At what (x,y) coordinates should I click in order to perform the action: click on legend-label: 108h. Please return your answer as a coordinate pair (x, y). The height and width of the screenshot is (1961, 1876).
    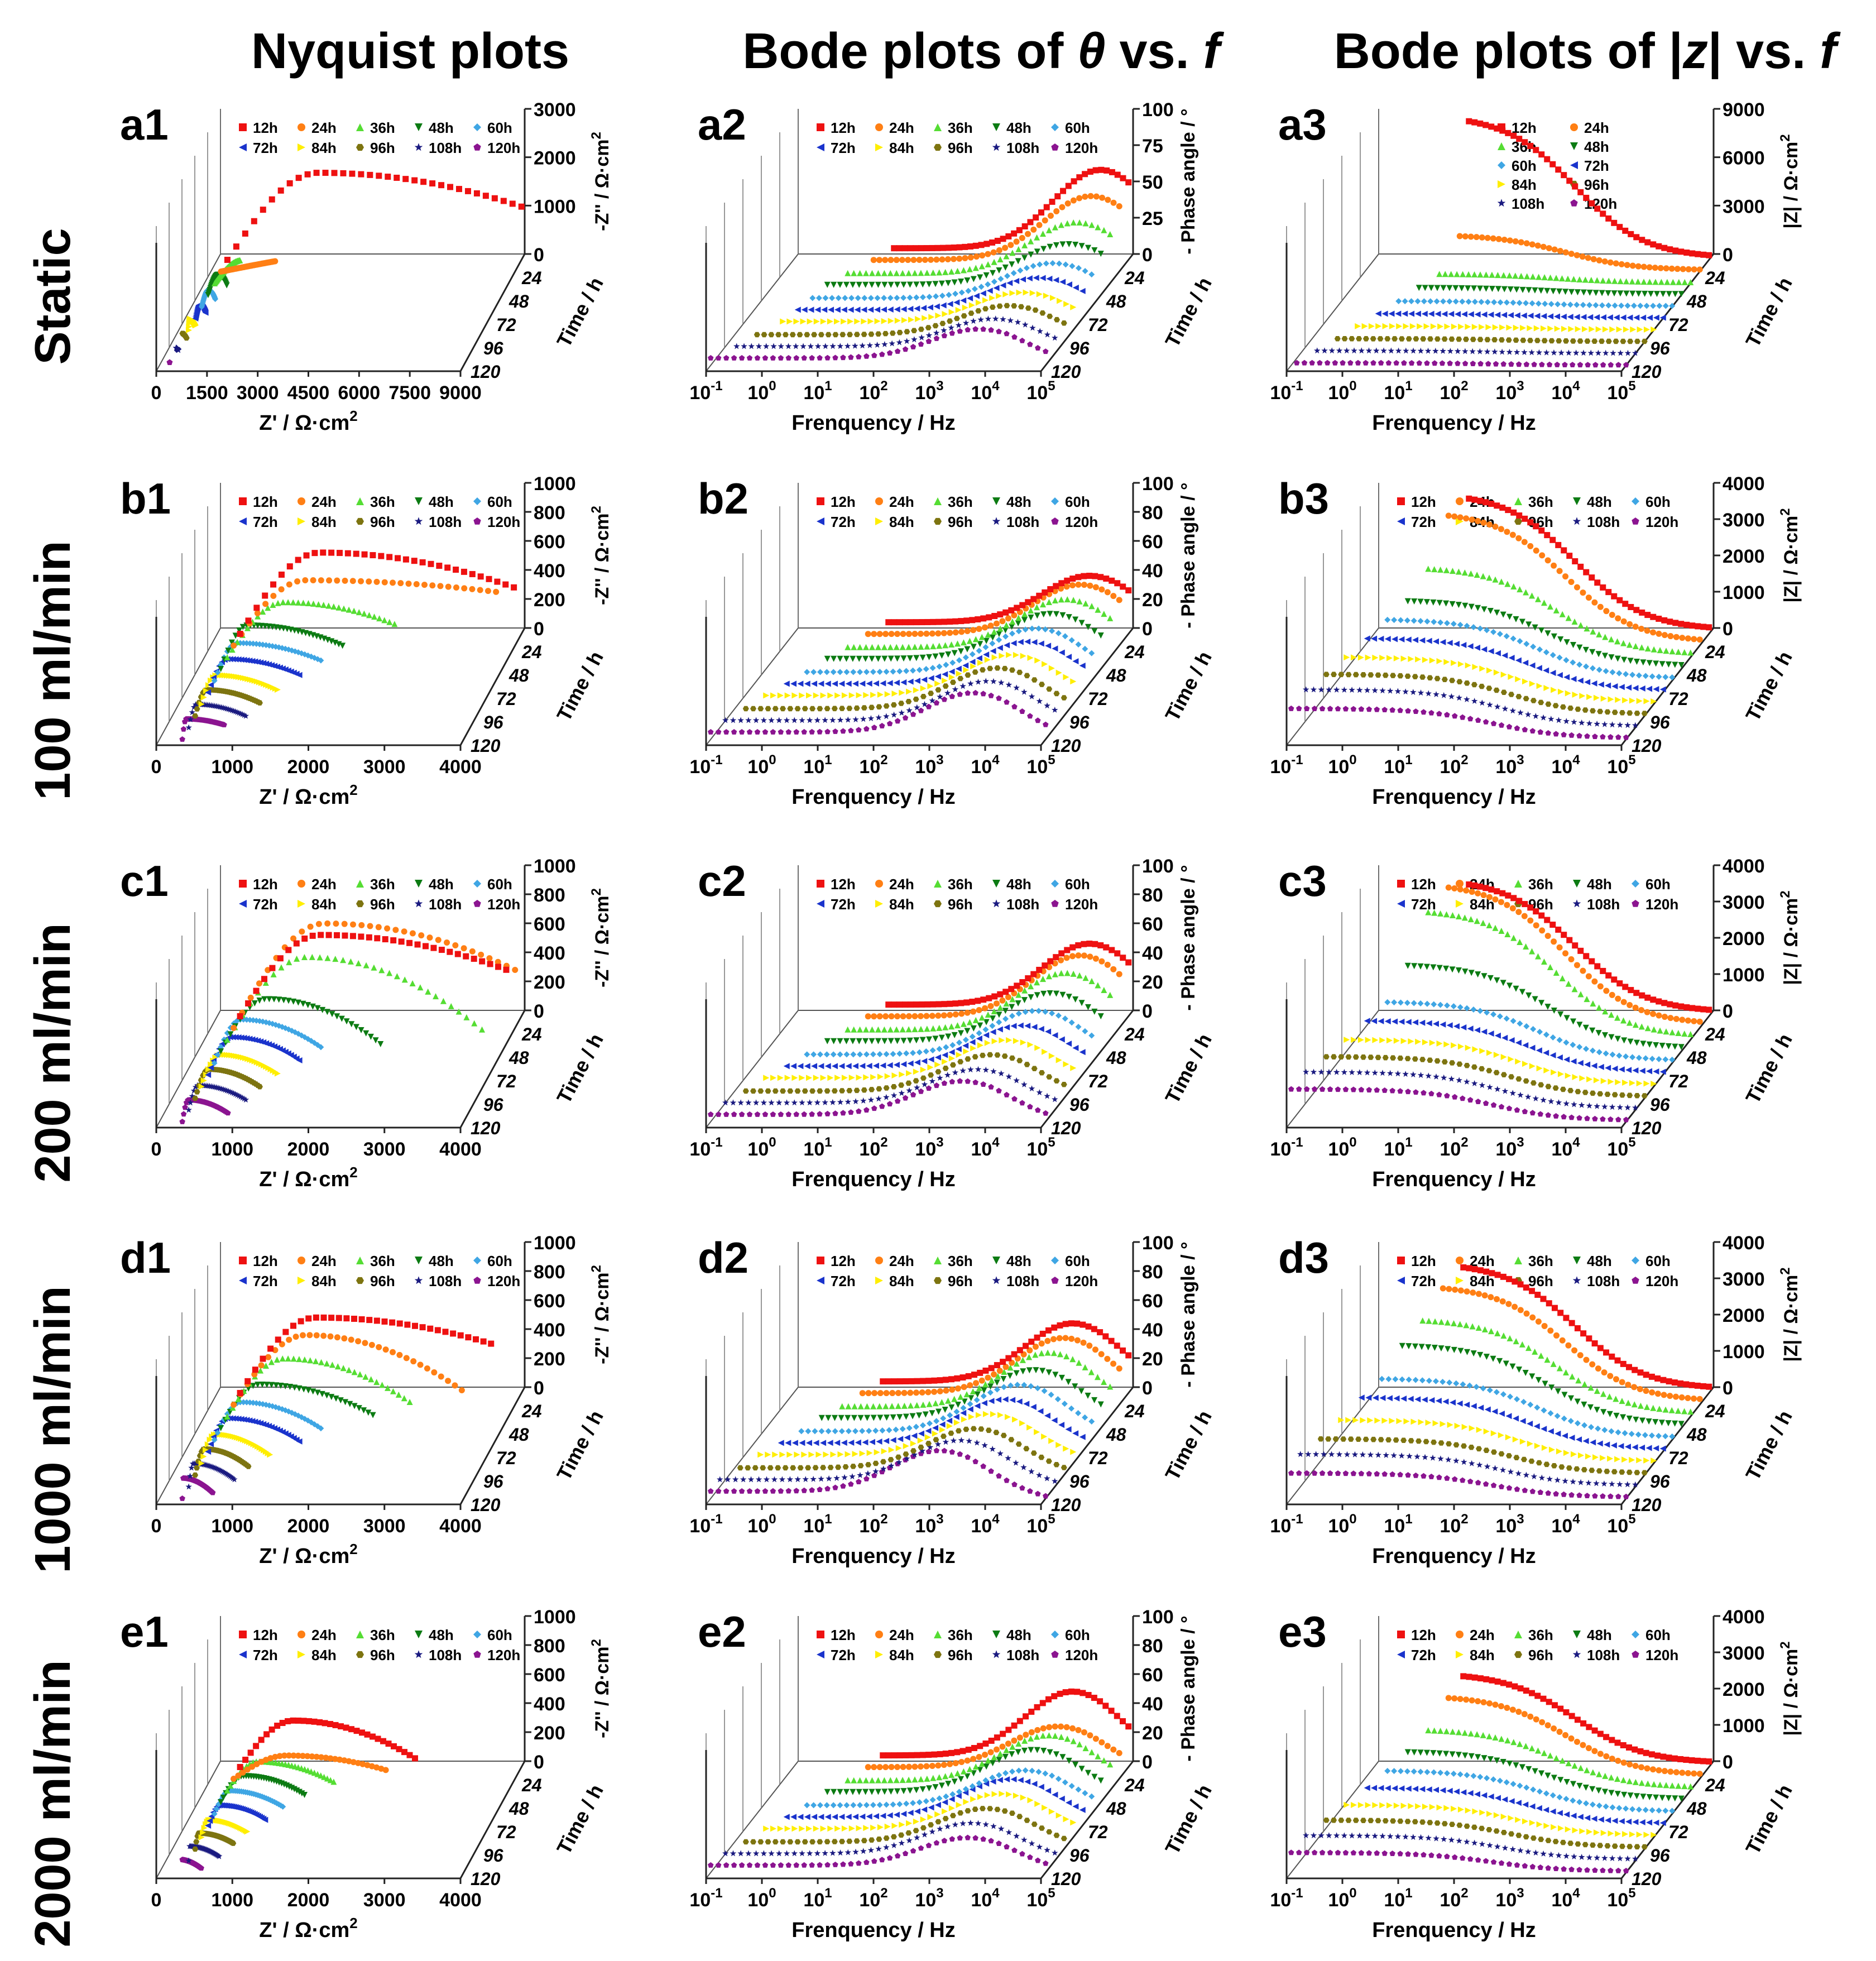
    Looking at the image, I should click on (445, 905).